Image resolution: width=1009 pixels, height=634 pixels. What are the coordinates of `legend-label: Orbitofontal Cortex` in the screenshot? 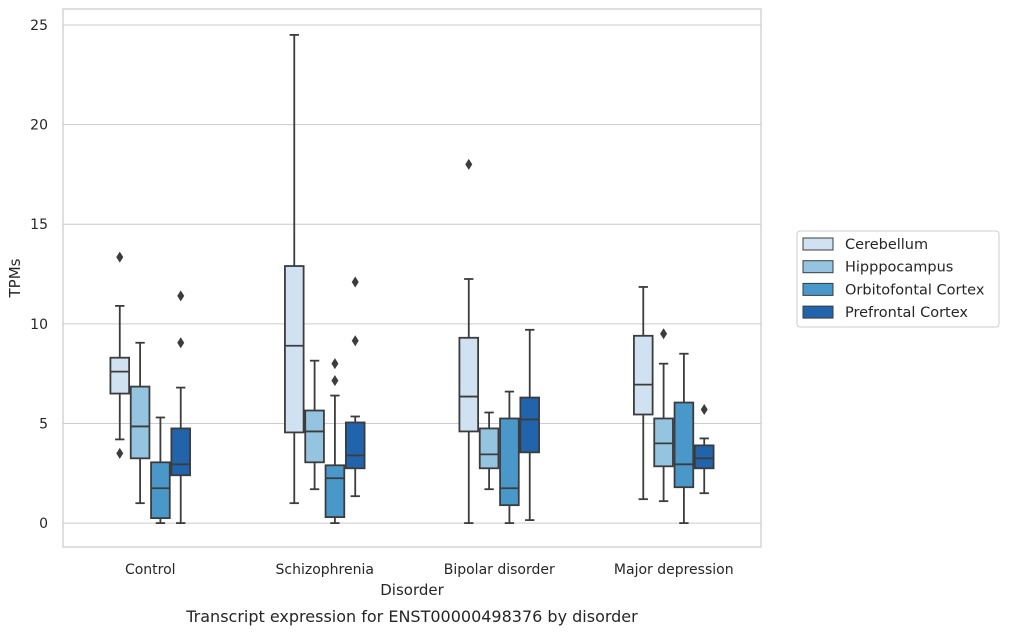 It's located at (915, 290).